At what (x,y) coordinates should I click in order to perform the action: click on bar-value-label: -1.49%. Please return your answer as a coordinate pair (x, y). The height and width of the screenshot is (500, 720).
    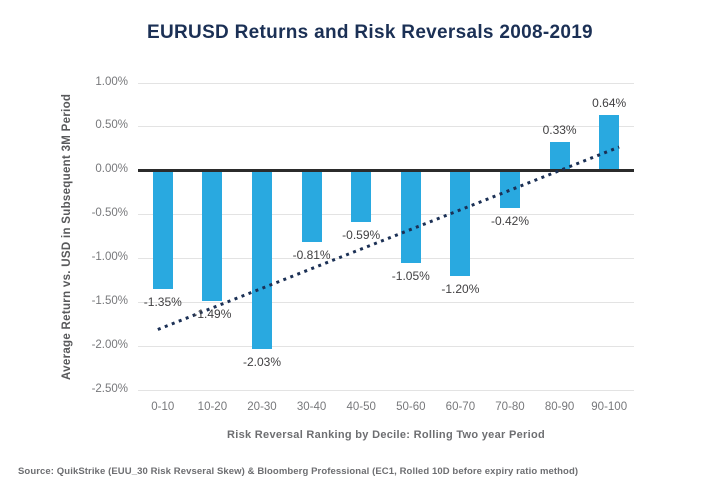
    Looking at the image, I should click on (212, 314).